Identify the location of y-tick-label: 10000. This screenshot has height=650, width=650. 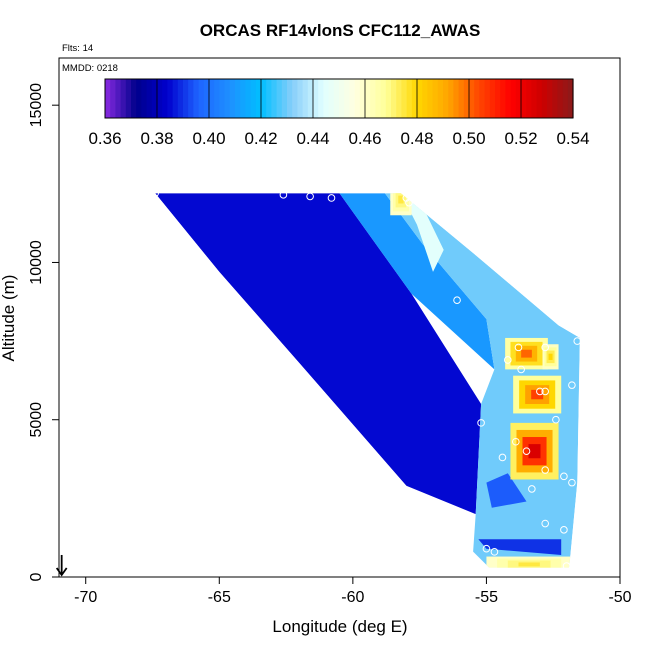
(36, 262).